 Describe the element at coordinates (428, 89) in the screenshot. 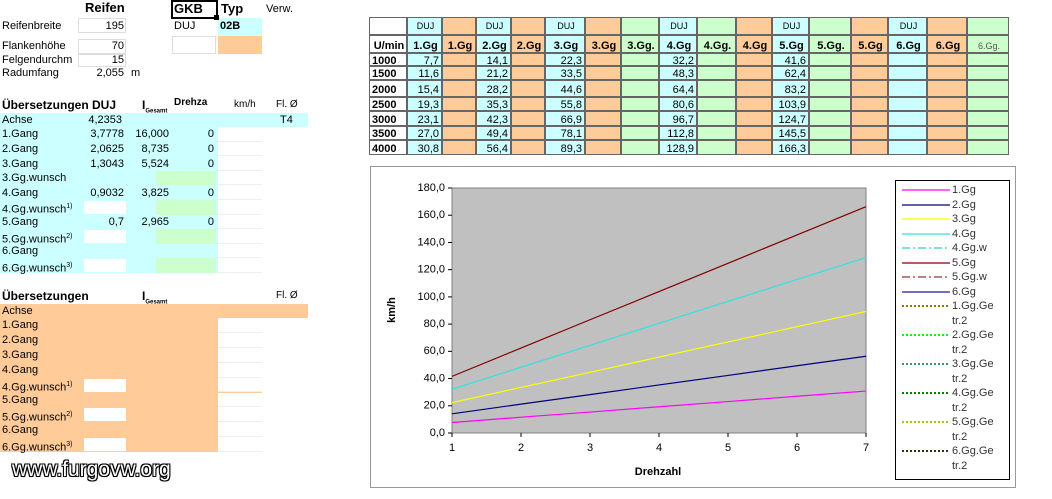

I see `table-value: 15,4` at that location.